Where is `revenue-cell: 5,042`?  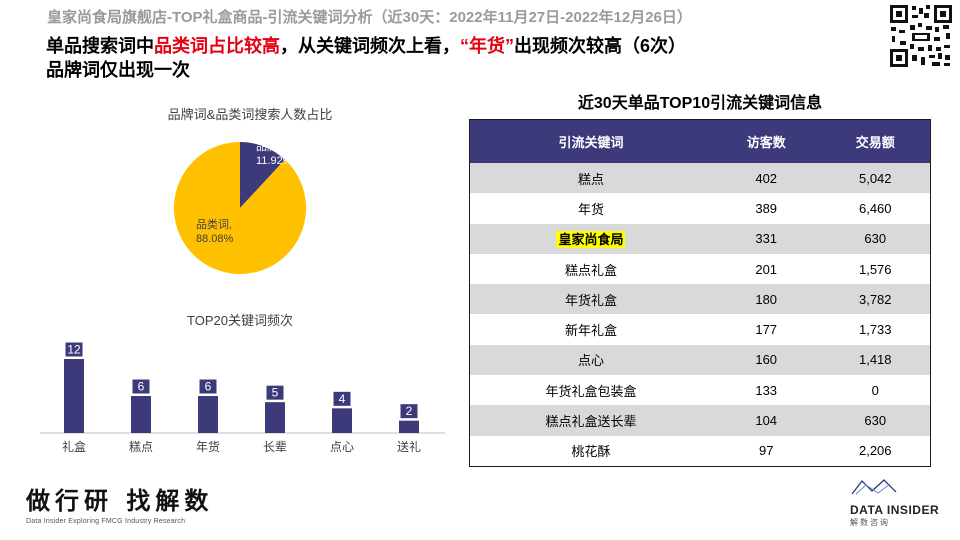 revenue-cell: 5,042 is located at coordinates (875, 178).